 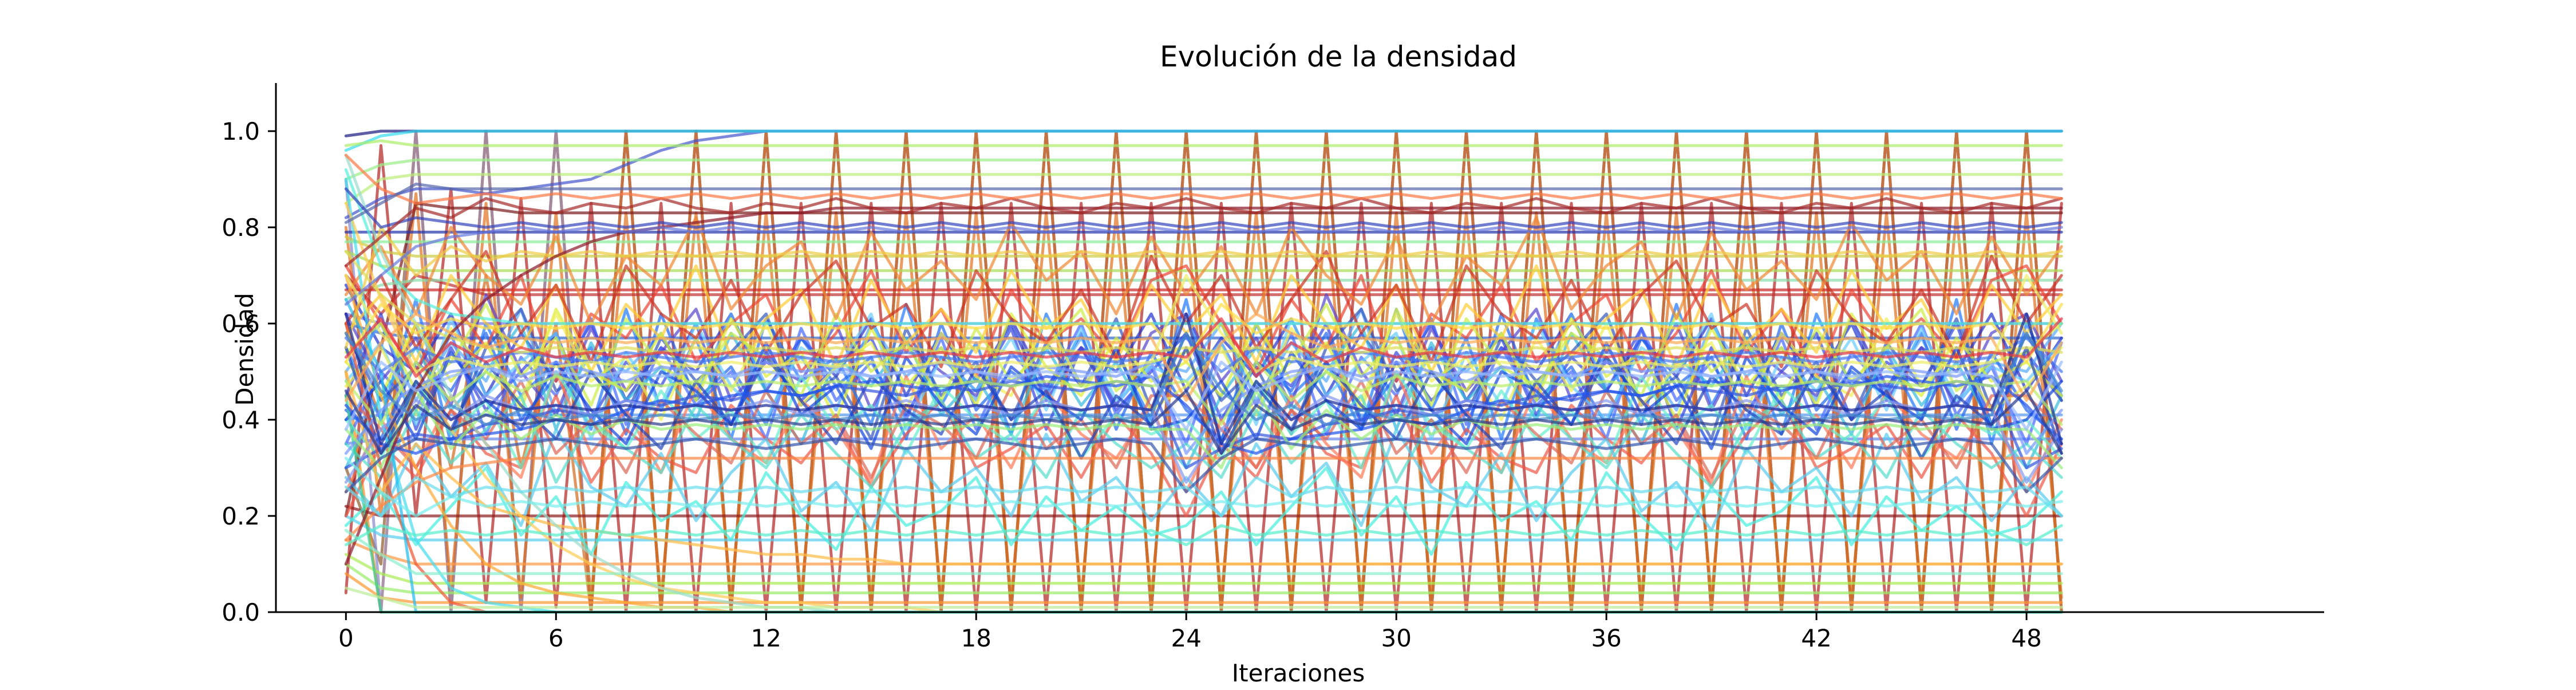 What do you see at coordinates (1298, 673) in the screenshot?
I see `x-axis-label: Iteraciones` at bounding box center [1298, 673].